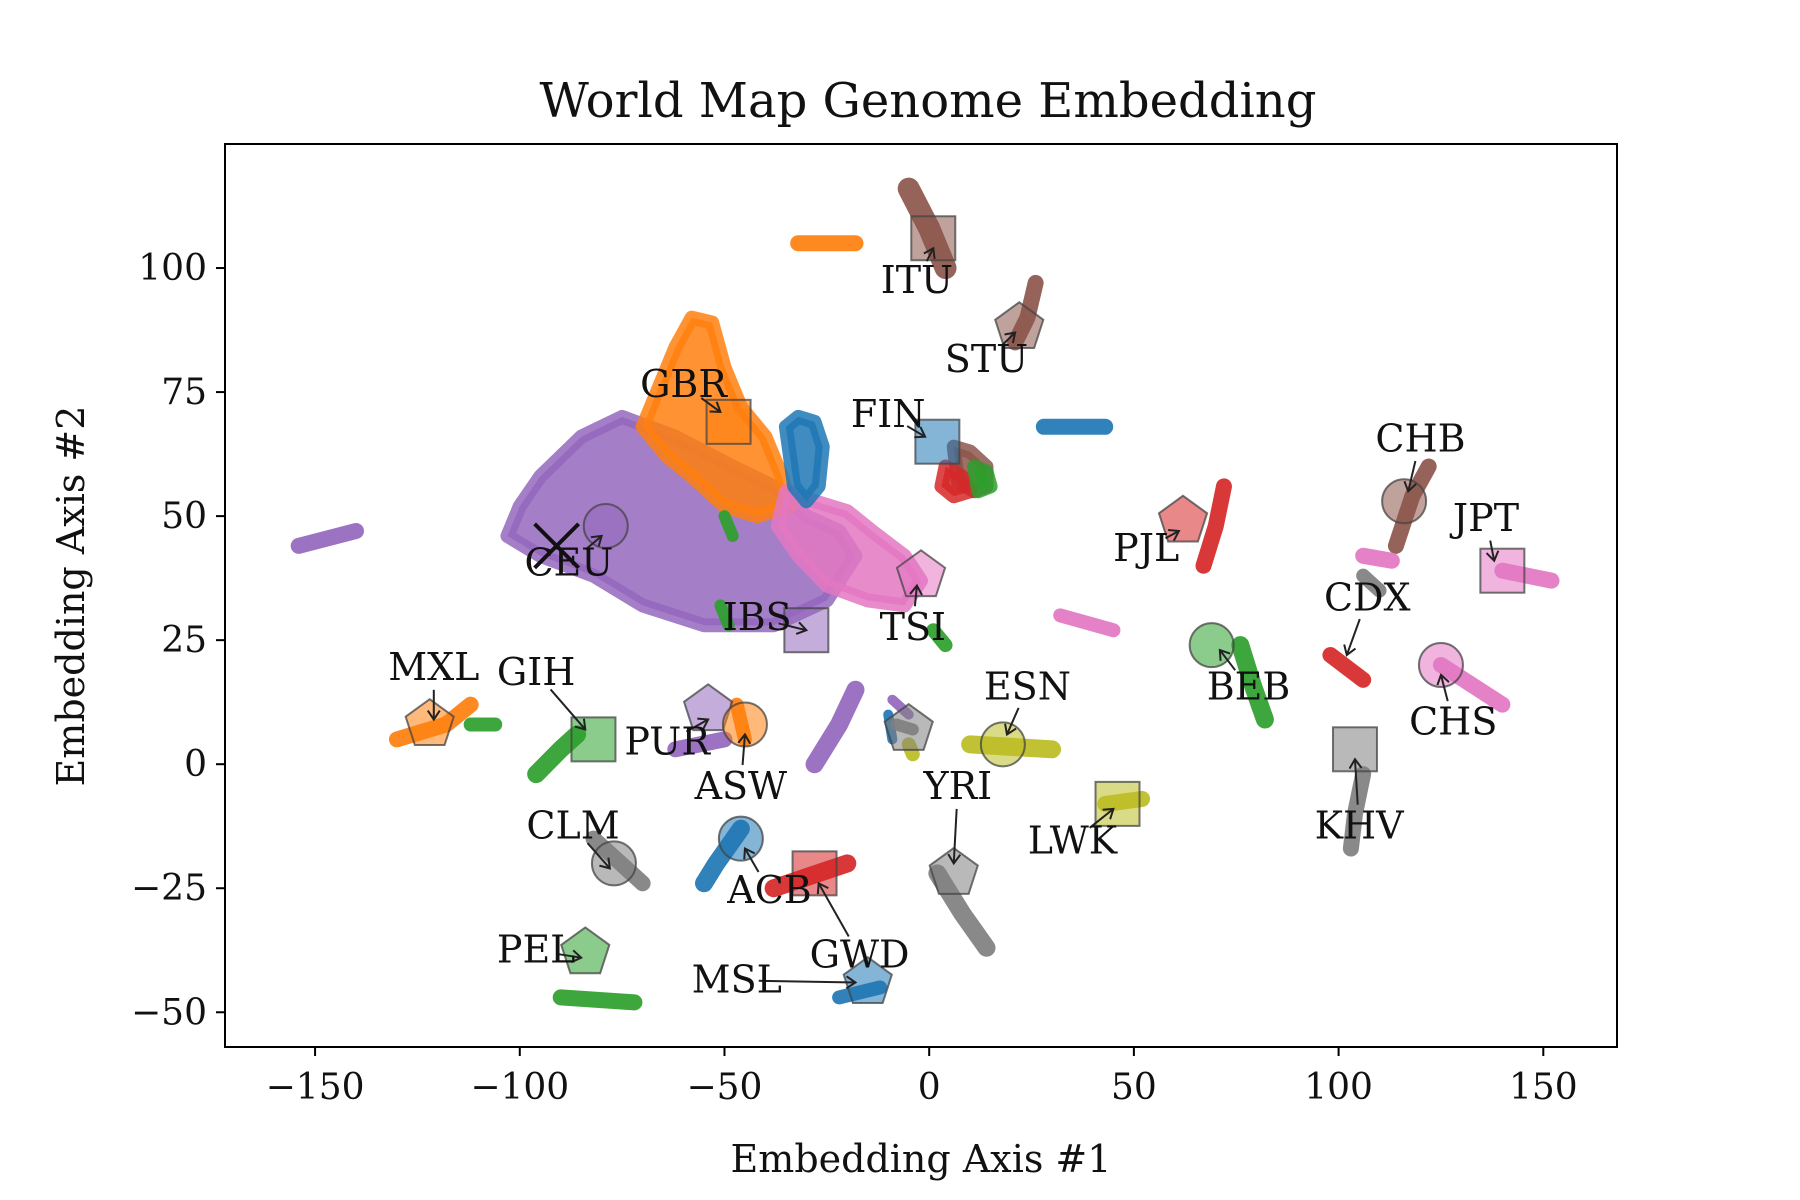 The height and width of the screenshot is (1200, 1800). Describe the element at coordinates (1249, 687) in the screenshot. I see `population-label-BEB: BEB` at that location.